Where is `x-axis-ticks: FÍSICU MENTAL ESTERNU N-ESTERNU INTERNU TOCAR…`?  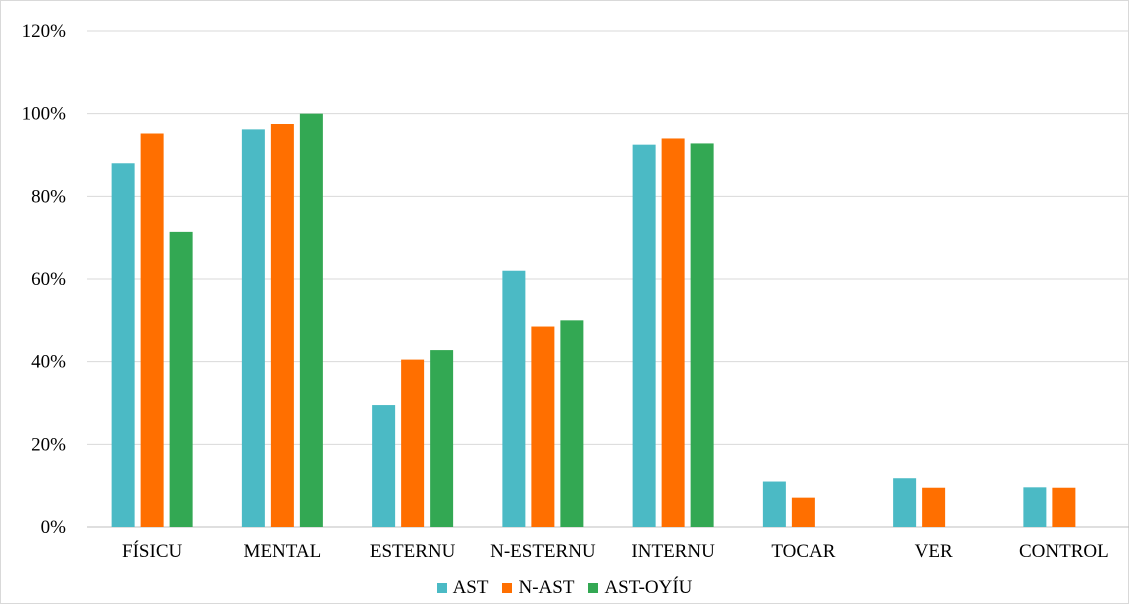
x-axis-ticks: FÍSICU MENTAL ESTERNU N-ESTERNU INTERNU TOCAR… is located at coordinates (615, 551).